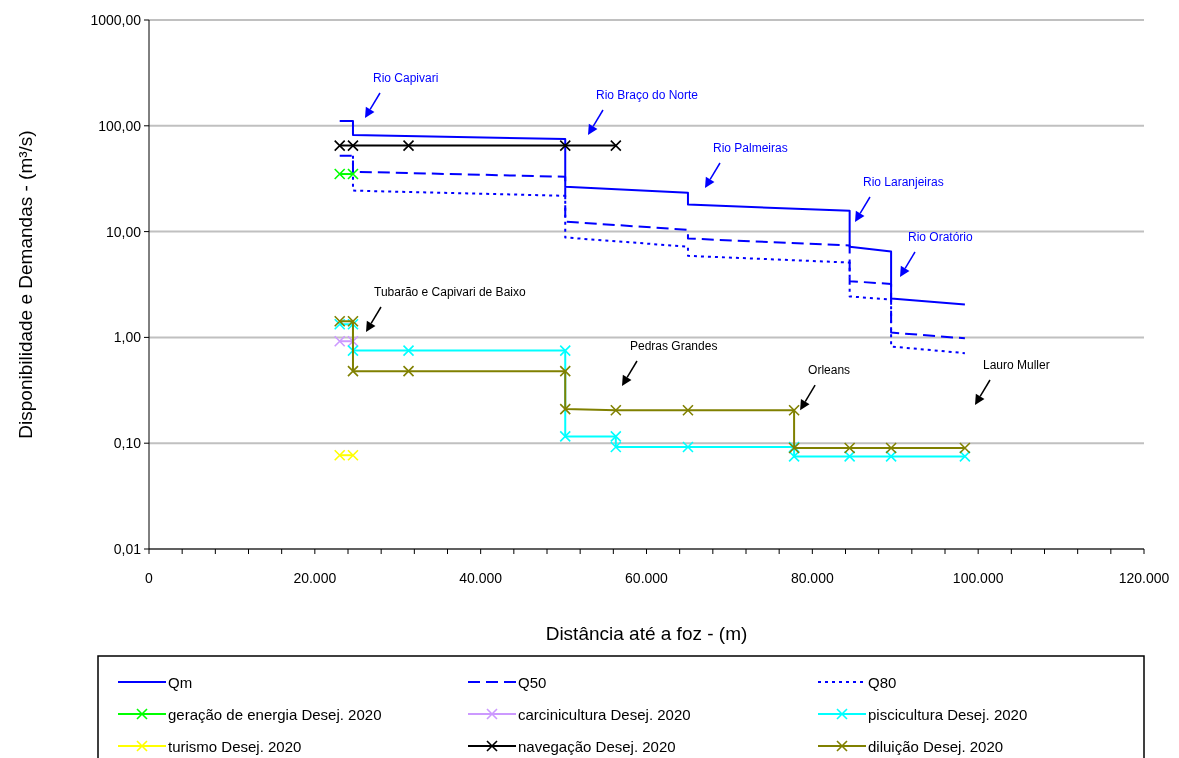  Describe the element at coordinates (882, 682) in the screenshot. I see `legend-label: Q80` at that location.